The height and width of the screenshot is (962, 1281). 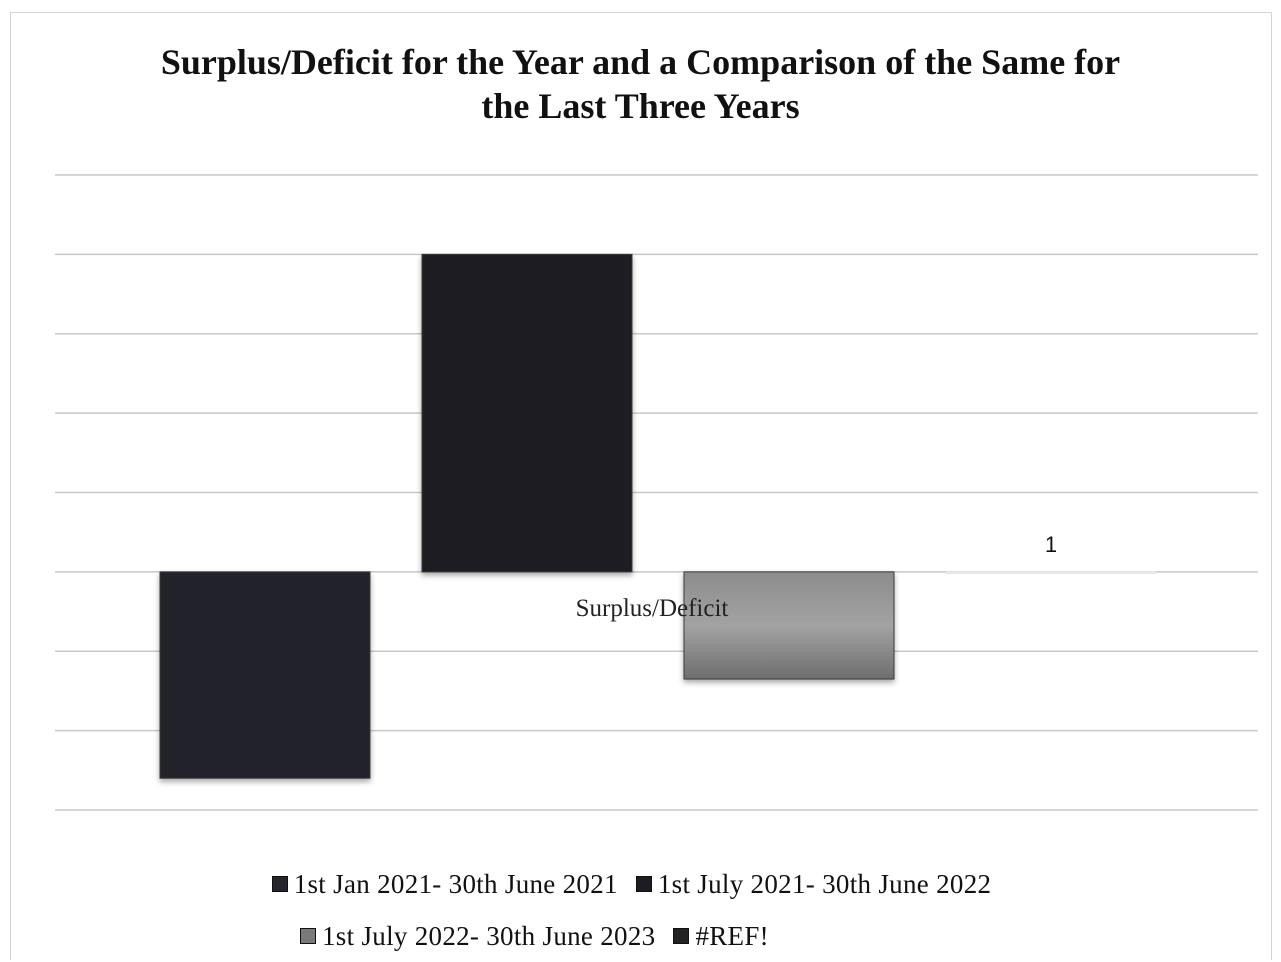 What do you see at coordinates (640, 106) in the screenshot?
I see `chart-title-line-2: the Last Three Years` at bounding box center [640, 106].